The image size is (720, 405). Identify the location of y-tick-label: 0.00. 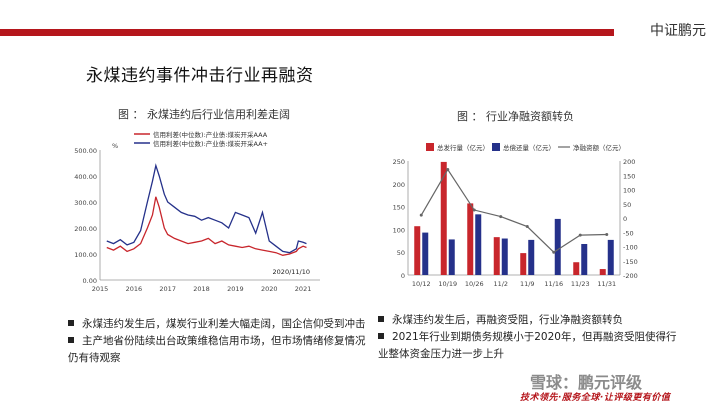
(90, 281).